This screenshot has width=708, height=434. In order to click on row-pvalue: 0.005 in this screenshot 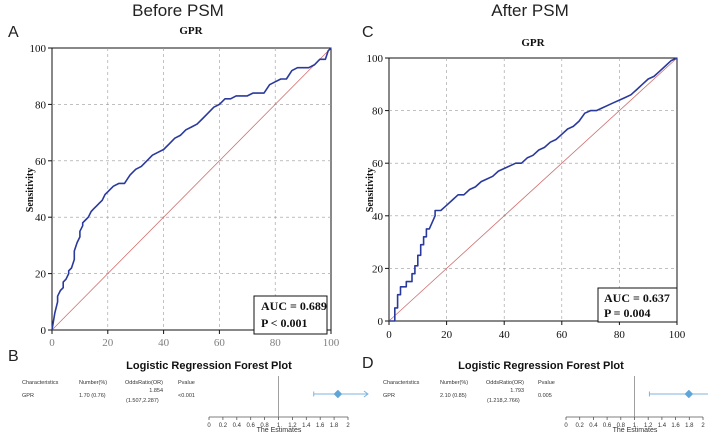, I will do `click(545, 396)`.